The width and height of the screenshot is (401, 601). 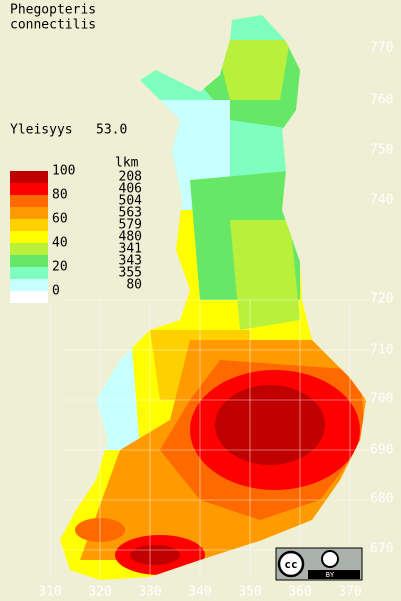 What do you see at coordinates (130, 261) in the screenshot?
I see `legend-count: 343` at bounding box center [130, 261].